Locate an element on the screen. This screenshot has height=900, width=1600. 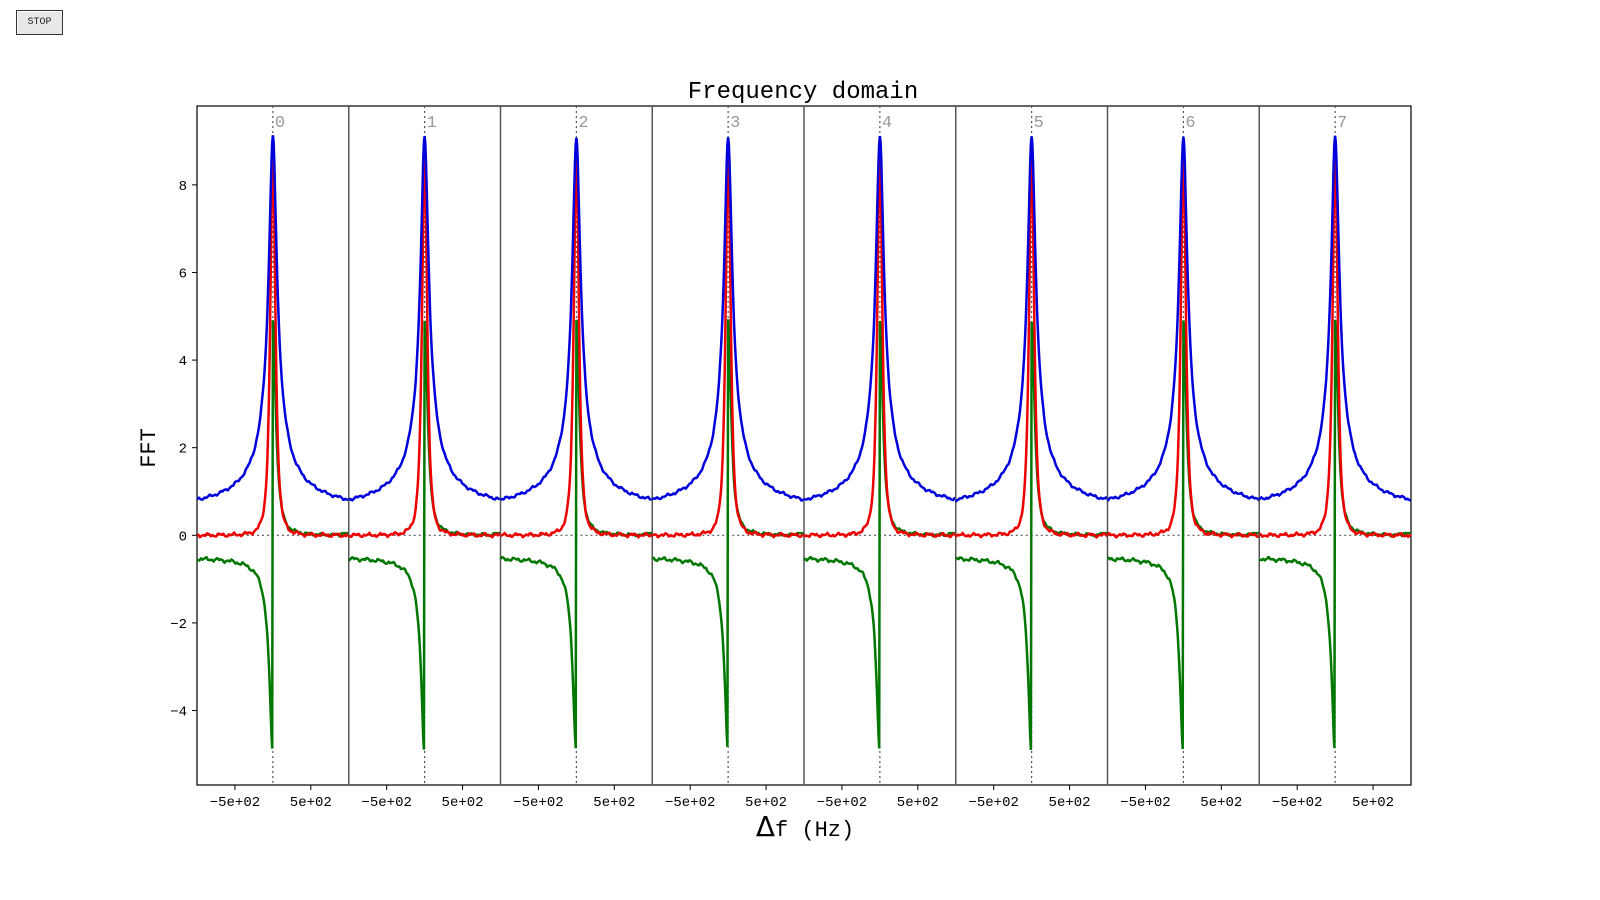
imag-series-line is located at coordinates (727, 533).